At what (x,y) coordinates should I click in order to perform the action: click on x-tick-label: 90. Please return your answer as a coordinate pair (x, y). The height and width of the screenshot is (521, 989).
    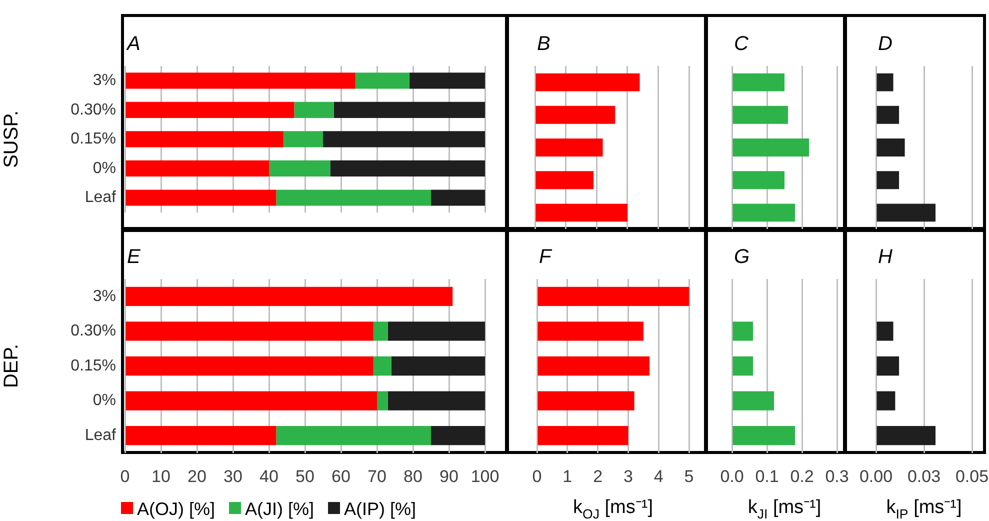
    Looking at the image, I should click on (449, 476).